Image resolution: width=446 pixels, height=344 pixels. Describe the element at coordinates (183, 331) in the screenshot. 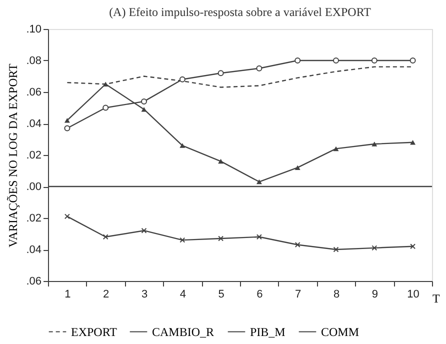

I see `legend-label: CAMBIO_R` at that location.